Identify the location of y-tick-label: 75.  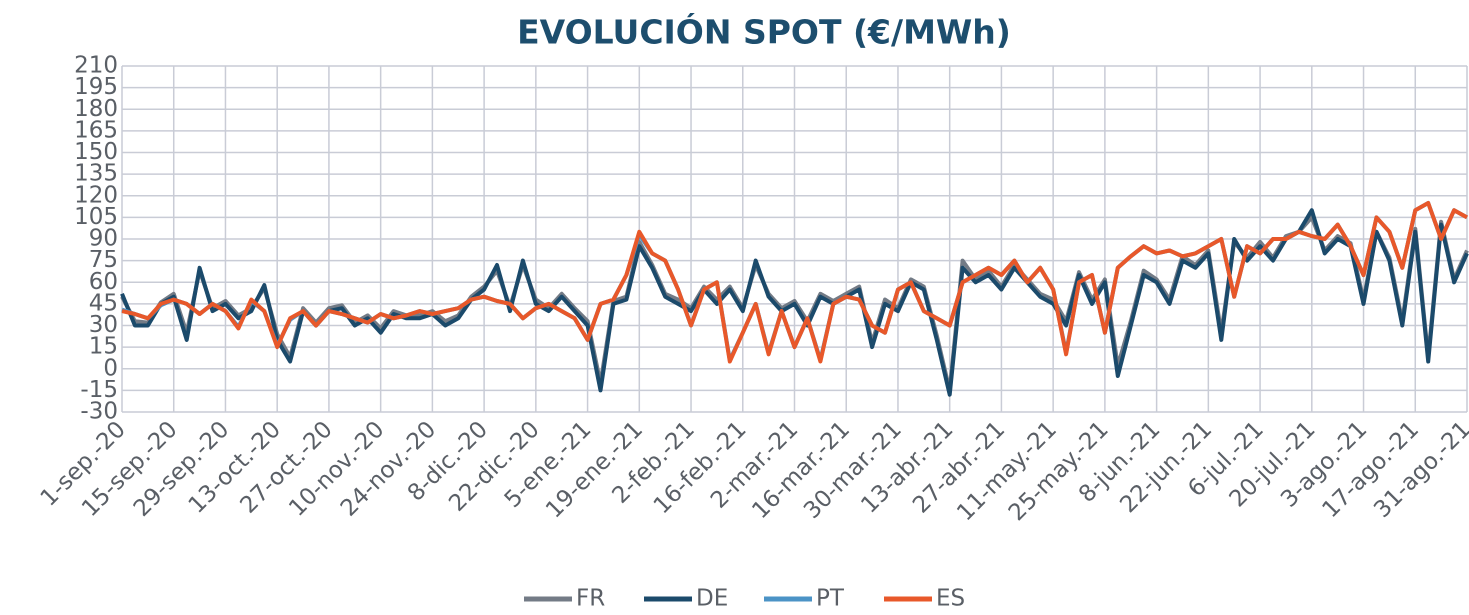
(103, 260).